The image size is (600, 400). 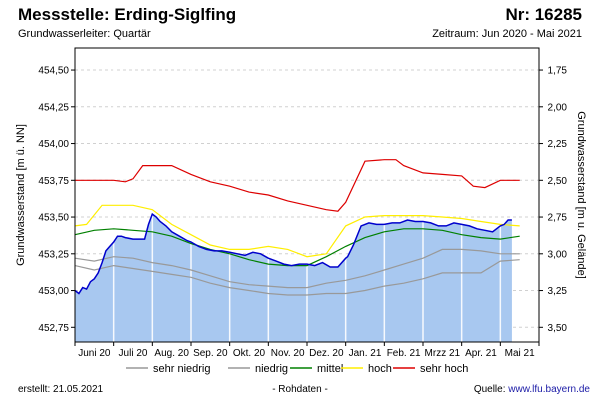 I want to click on series-line-hoch, so click(x=297, y=231).